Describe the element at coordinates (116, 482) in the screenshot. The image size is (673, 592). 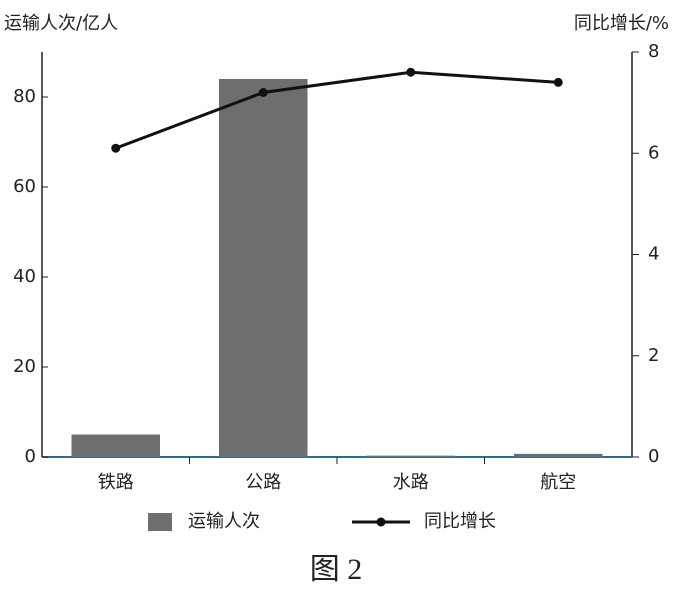
I see `x-tick-label: 铁路` at that location.